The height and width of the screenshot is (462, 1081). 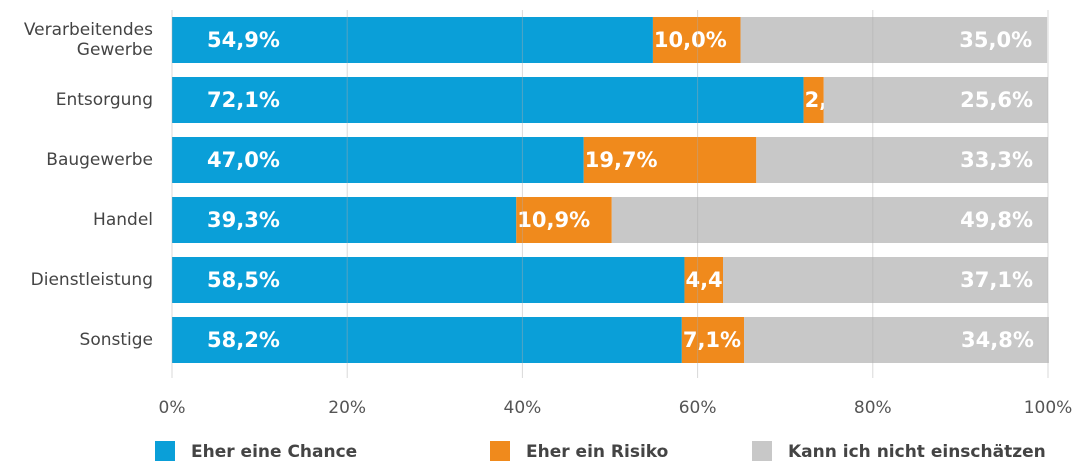 What do you see at coordinates (91, 280) in the screenshot?
I see `y-tick-label: Dienstleistung` at bounding box center [91, 280].